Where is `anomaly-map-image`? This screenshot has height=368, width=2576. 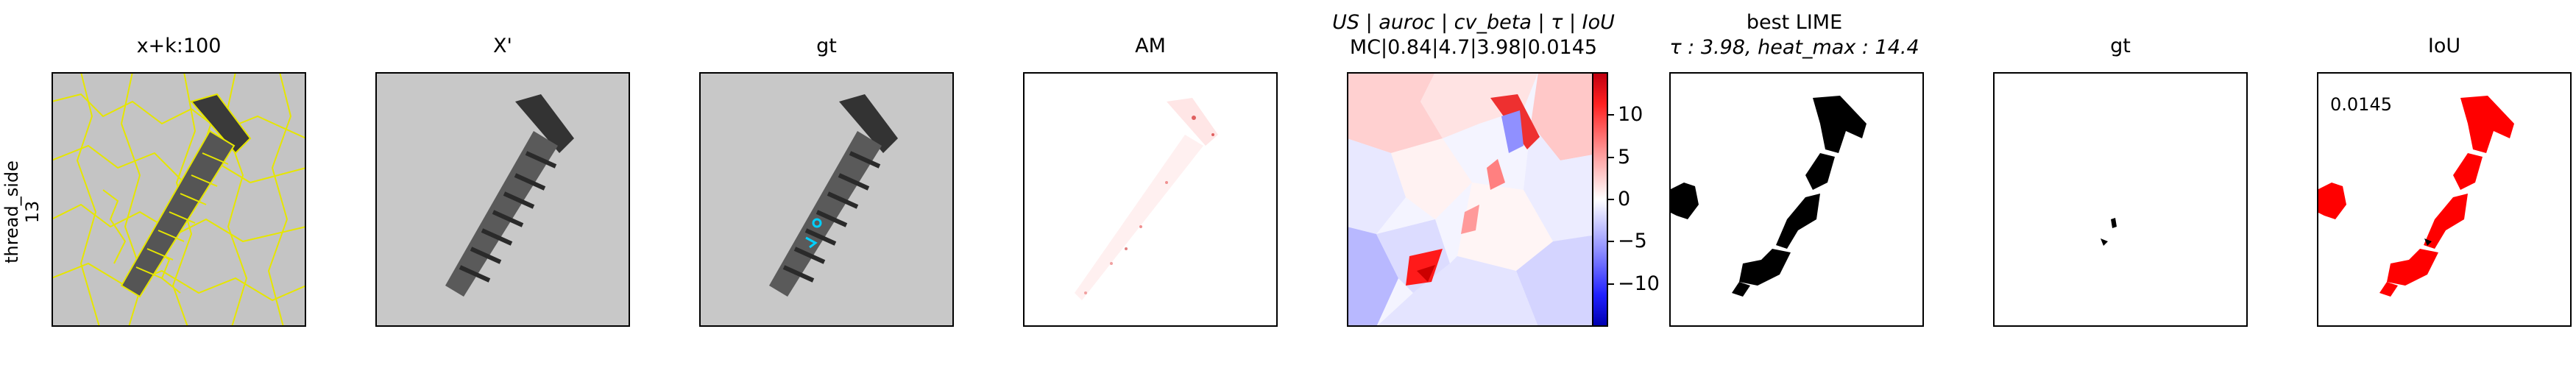 anomaly-map-image is located at coordinates (1150, 200).